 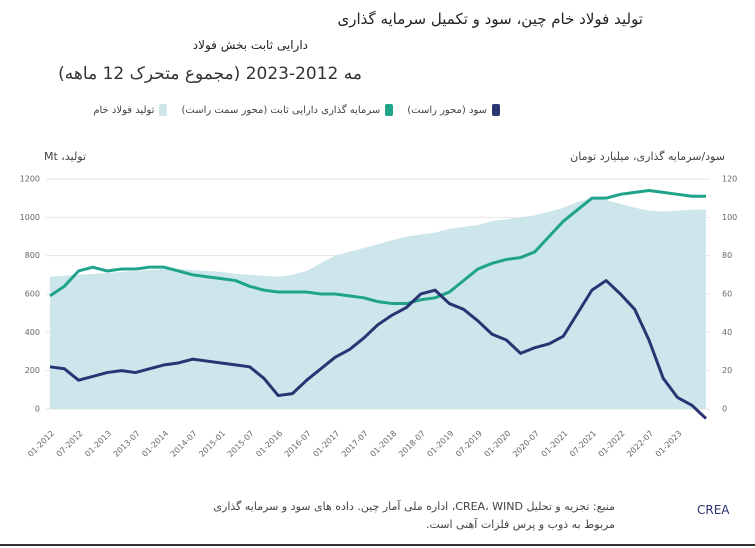 I want to click on legend-item: سود (محور راست), so click(x=453, y=110).